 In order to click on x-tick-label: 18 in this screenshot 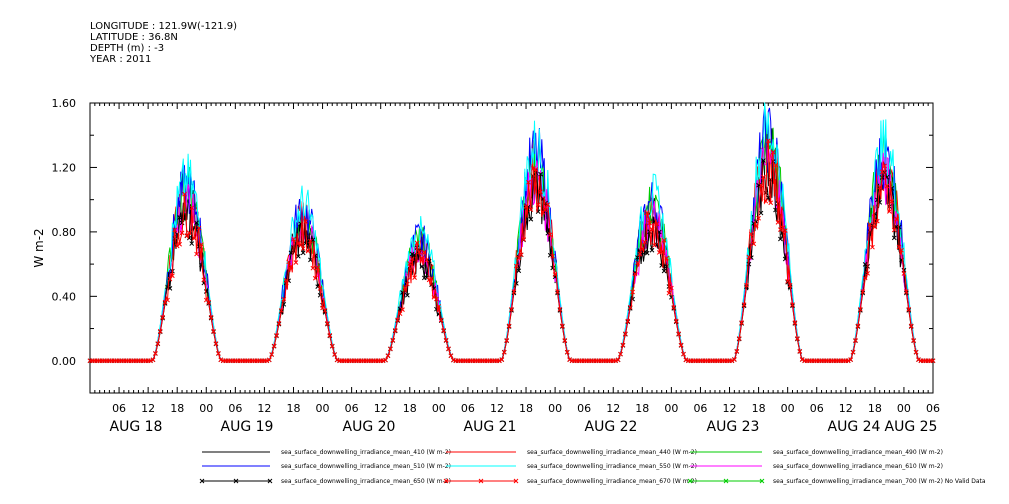, I will do `click(875, 408)`.